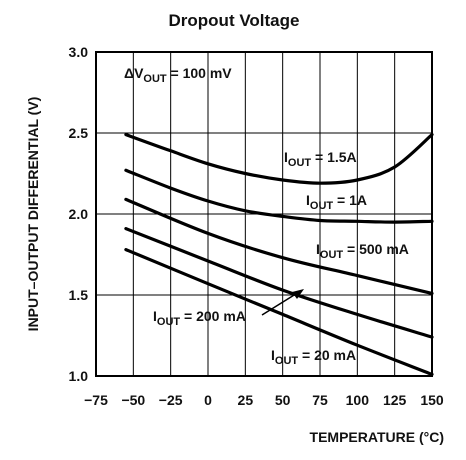 This screenshot has height=460, width=466. I want to click on series-label-1-5a: IOUT = 1.5A, so click(320, 159).